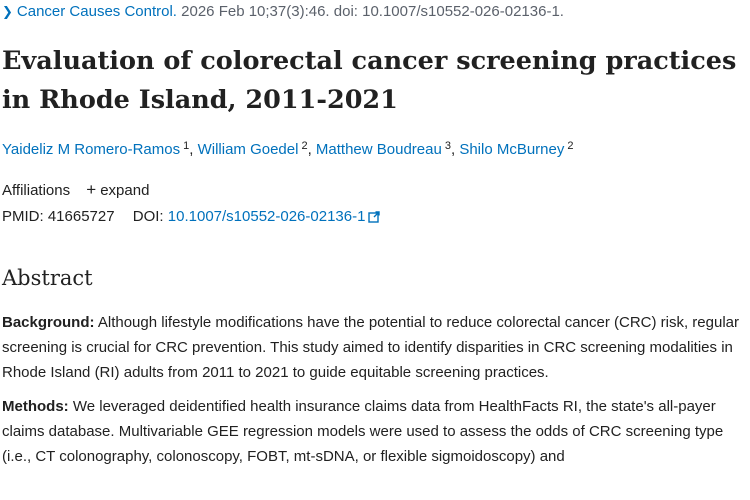 This screenshot has width=750, height=500. I want to click on author-link: Shilo McBurney, so click(512, 149).